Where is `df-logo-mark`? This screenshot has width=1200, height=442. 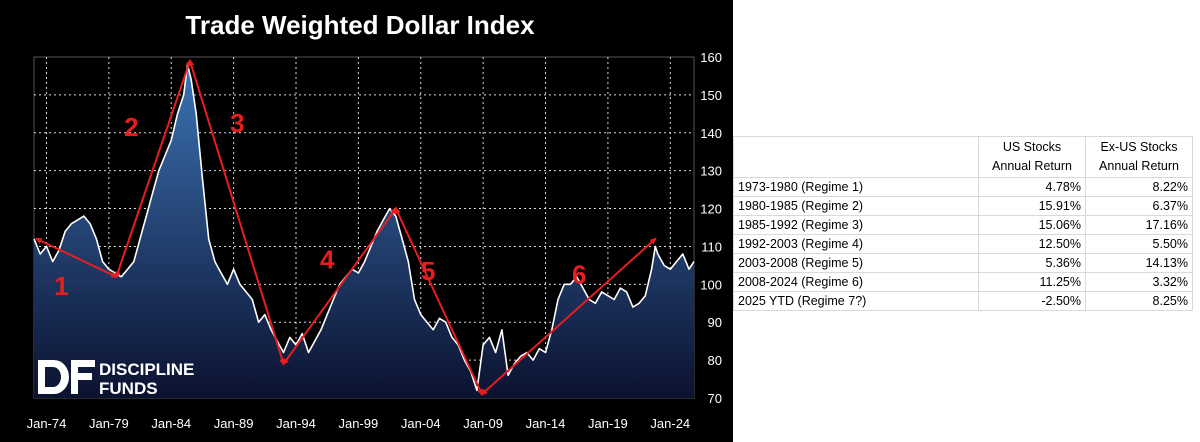
df-logo-mark is located at coordinates (66, 377).